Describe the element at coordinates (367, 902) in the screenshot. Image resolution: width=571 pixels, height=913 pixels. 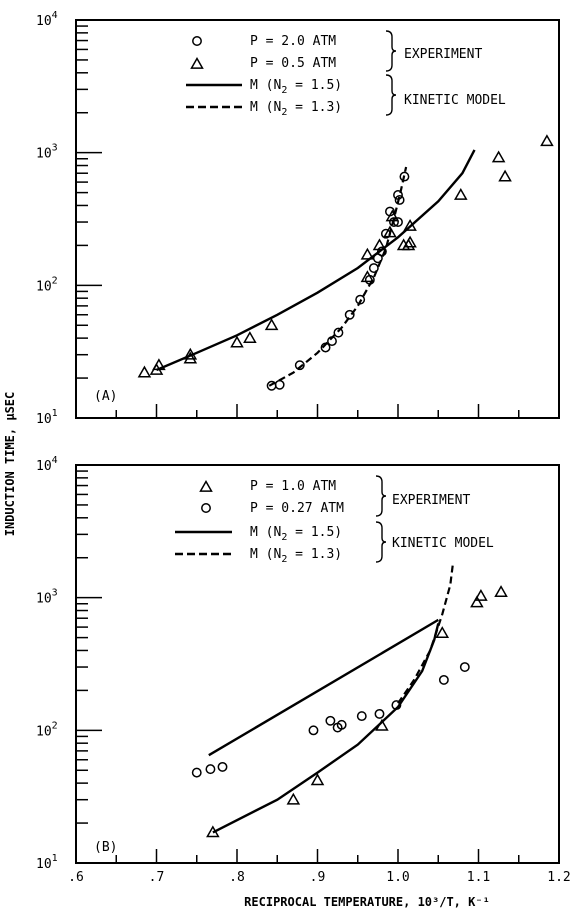
I see `x-axis-label: RECIPROCAL TEMPERATURE, 10³/T, K⁻¹` at that location.